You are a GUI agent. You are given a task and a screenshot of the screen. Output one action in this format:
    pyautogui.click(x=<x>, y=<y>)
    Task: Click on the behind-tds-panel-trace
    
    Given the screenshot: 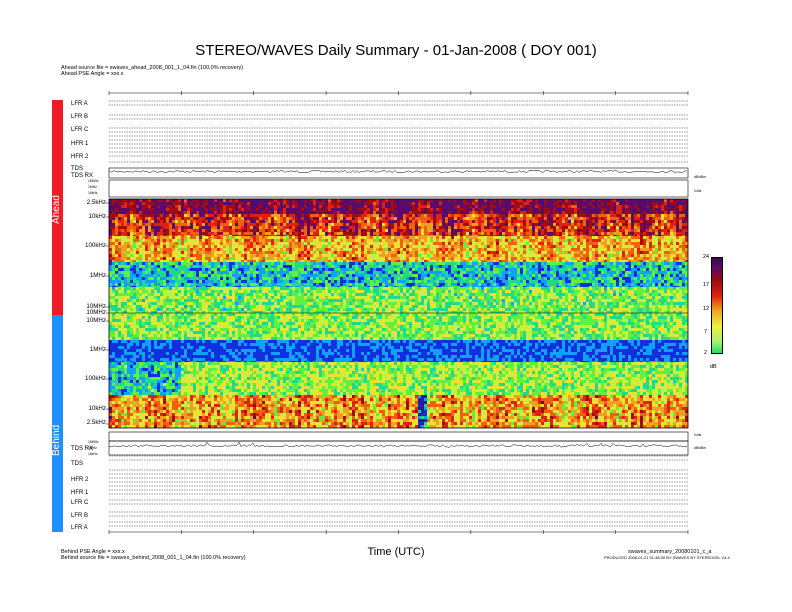 What is the action you would take?
    pyautogui.click(x=398, y=444)
    